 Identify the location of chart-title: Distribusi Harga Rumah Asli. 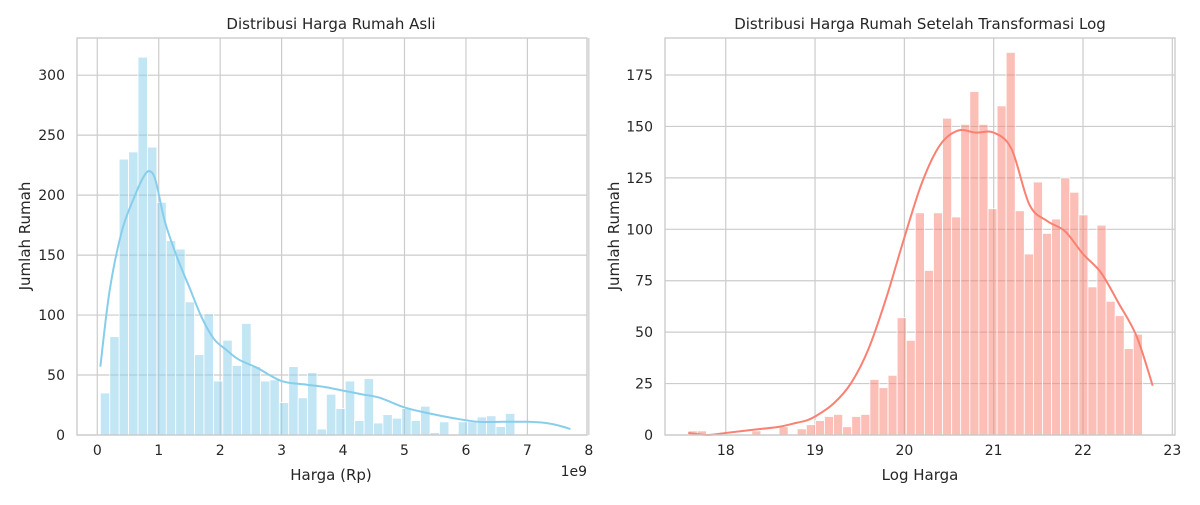
(330, 24).